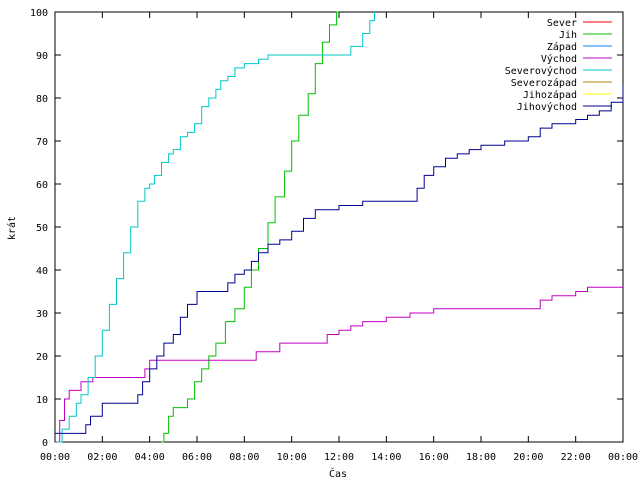 The height and width of the screenshot is (480, 640). I want to click on y-tick-label: 60, so click(42, 185).